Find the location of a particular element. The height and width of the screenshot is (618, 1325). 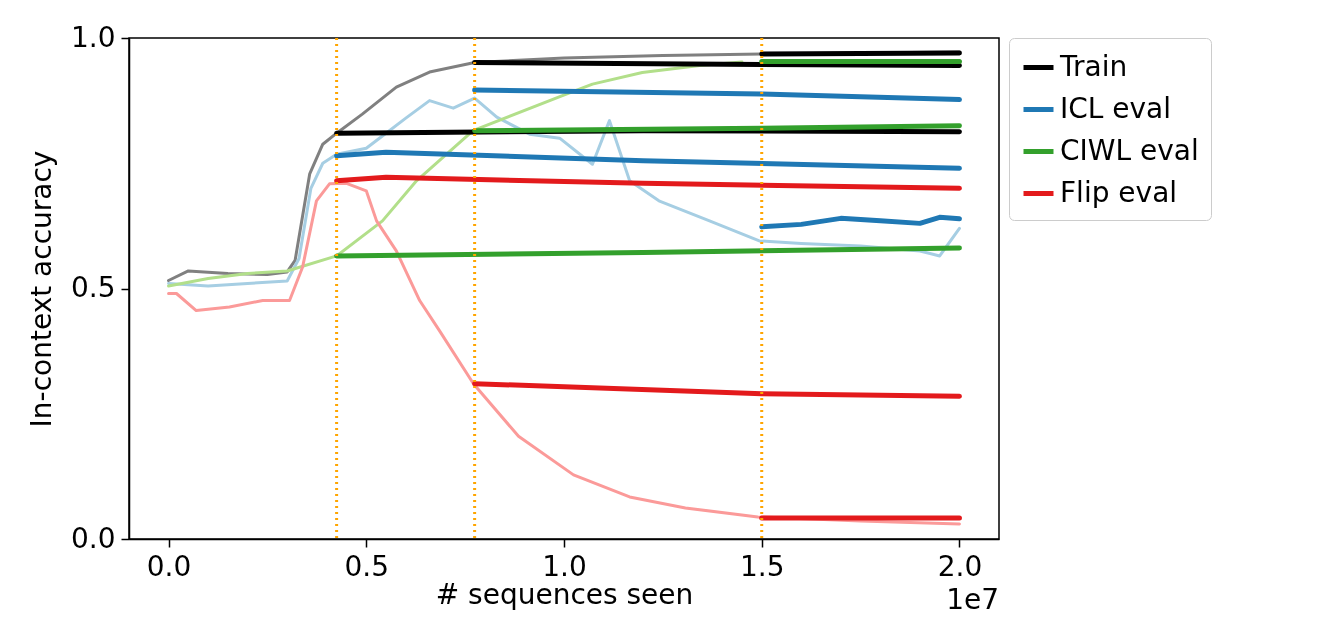

legend-label: Flip eval is located at coordinates (1119, 192).